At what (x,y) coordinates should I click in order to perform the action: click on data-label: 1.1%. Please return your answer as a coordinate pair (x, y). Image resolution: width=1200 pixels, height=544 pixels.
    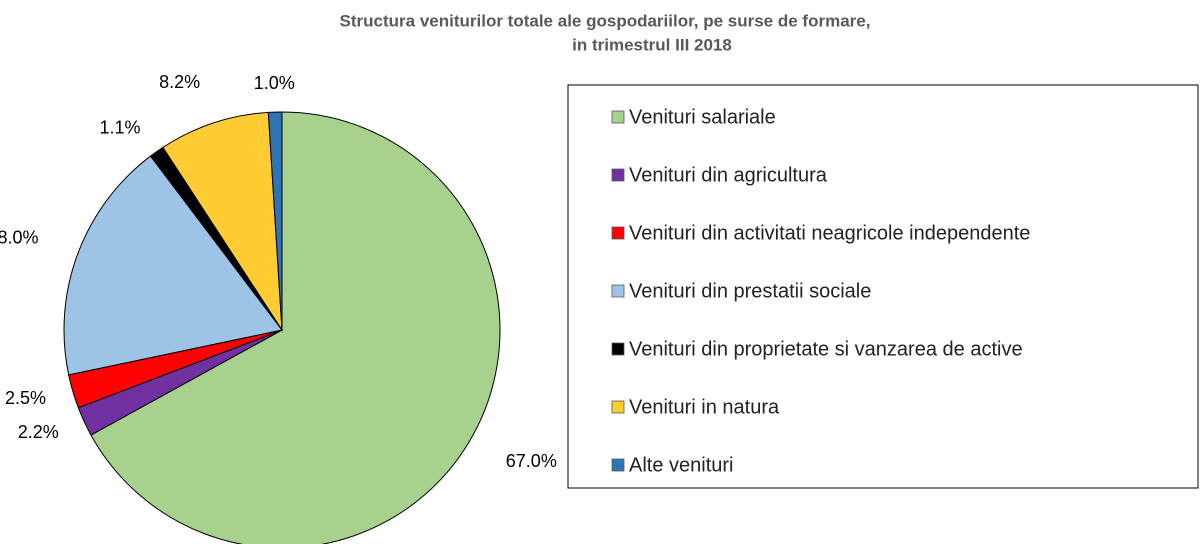
    Looking at the image, I should click on (120, 127).